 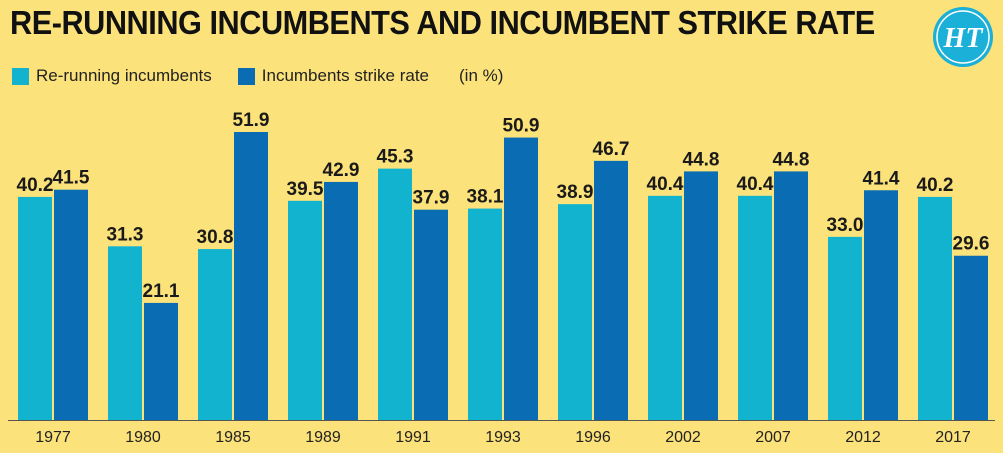 I want to click on data-label-rerunning-1993: 38.1, so click(x=485, y=197).